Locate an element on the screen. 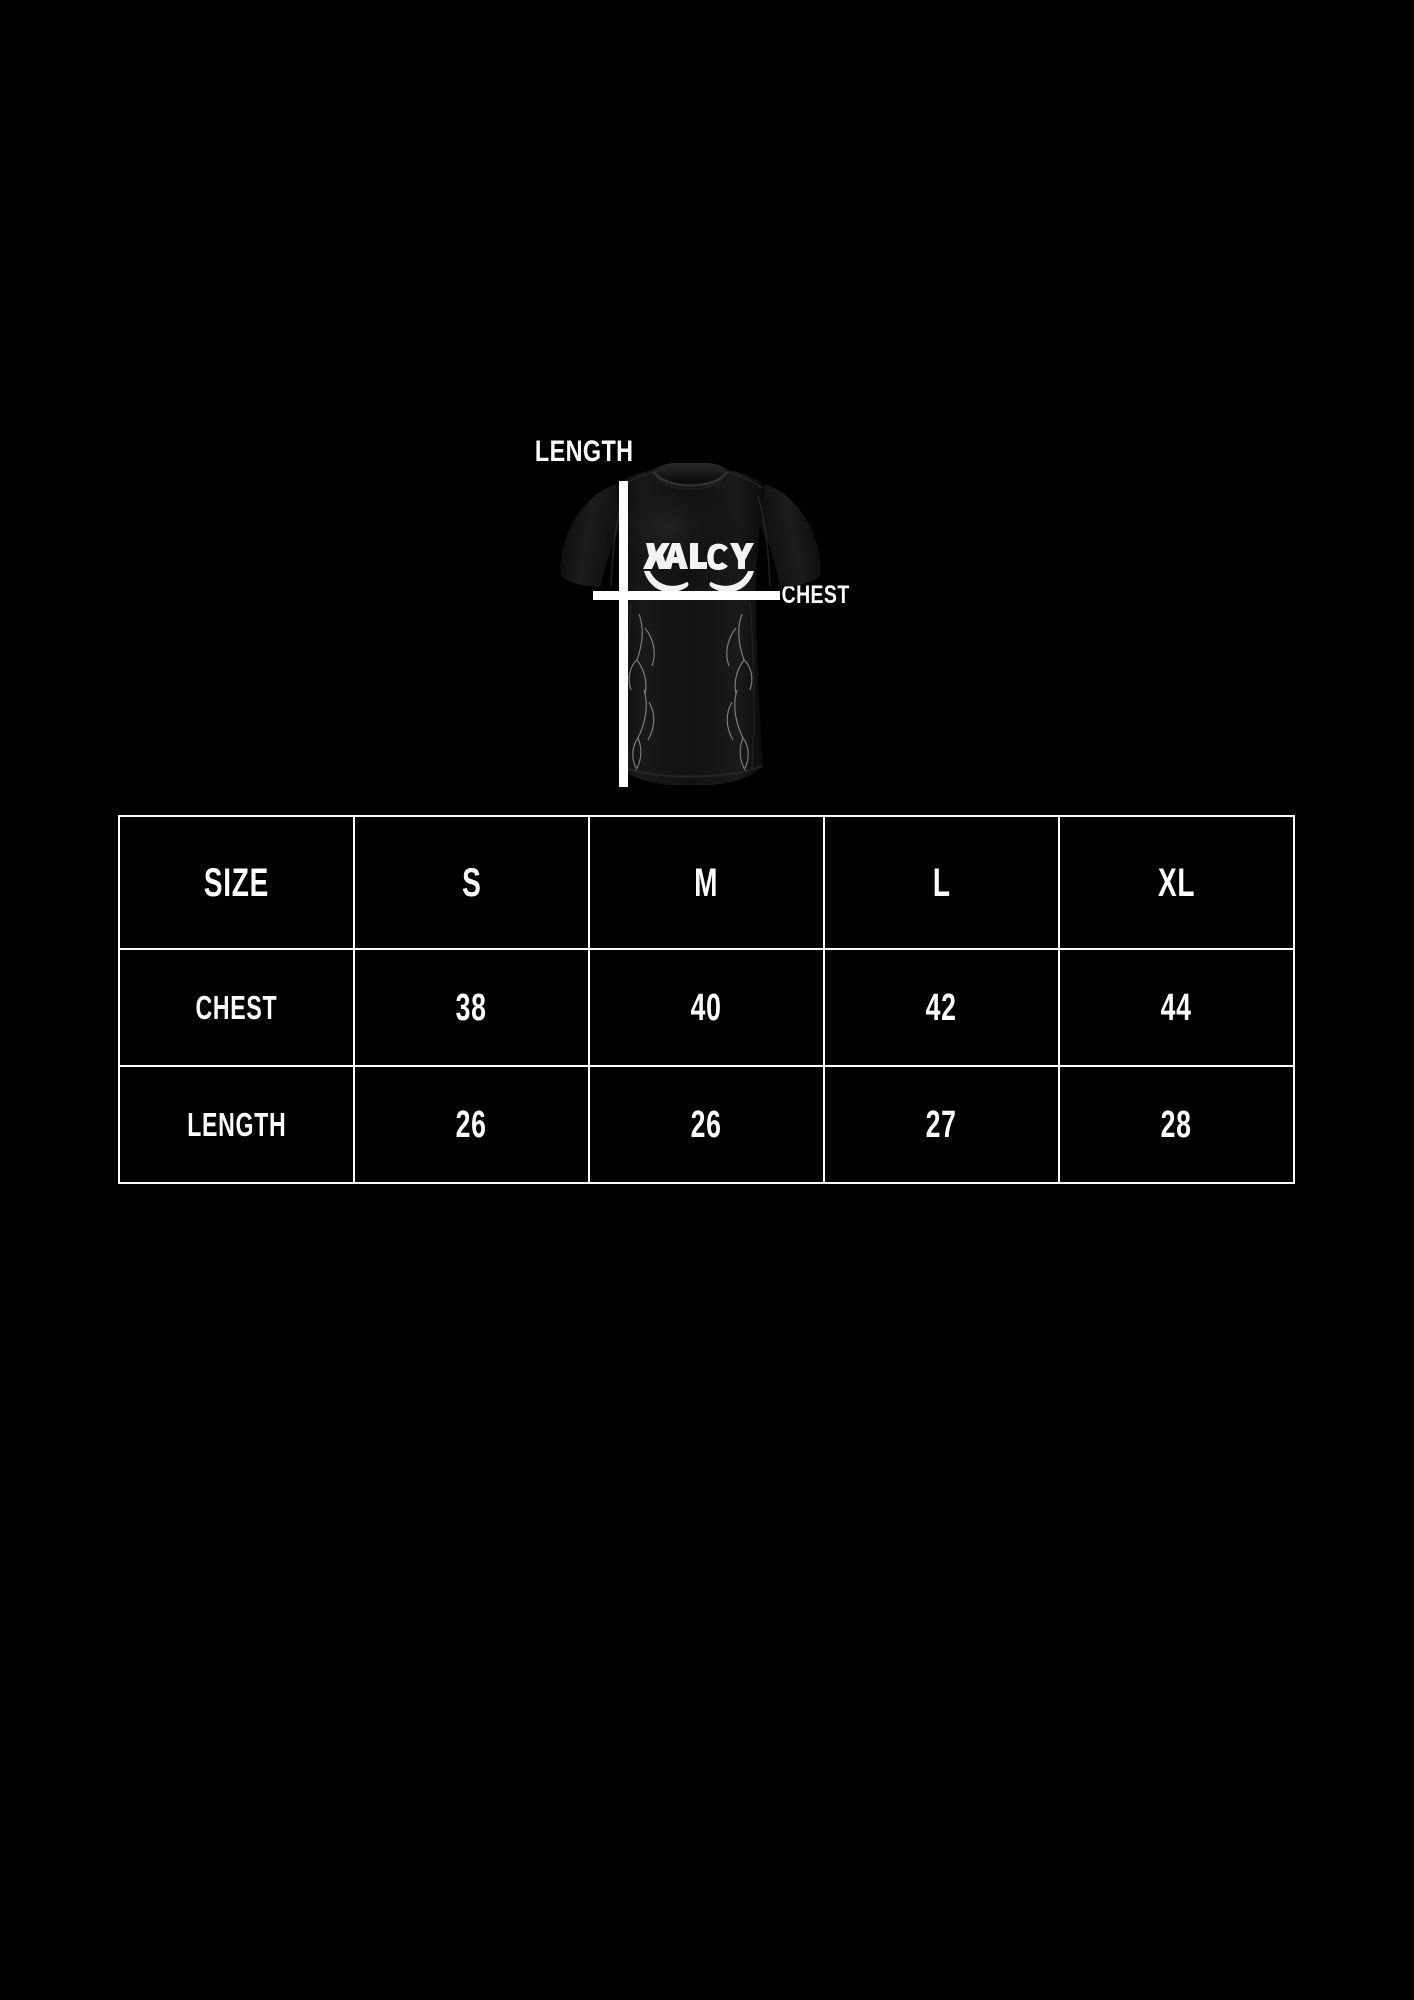 This screenshot has width=1414, height=2000. header-label-l: L is located at coordinates (941, 882).